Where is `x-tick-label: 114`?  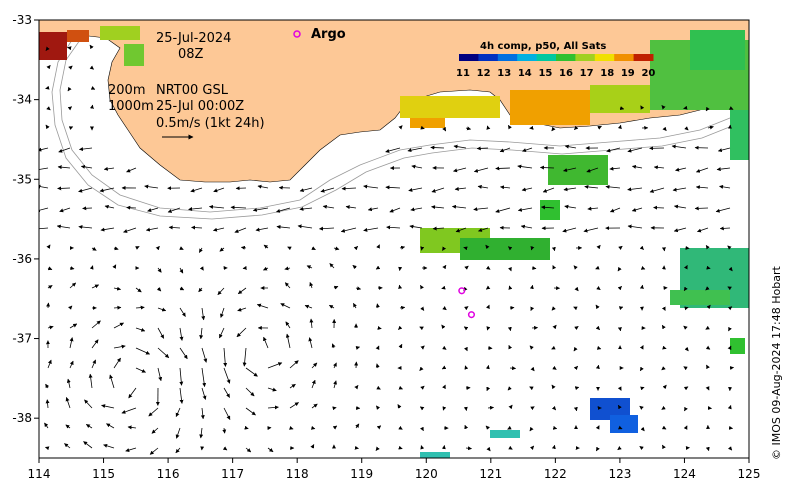
x-tick-label: 114 is located at coordinates (39, 474).